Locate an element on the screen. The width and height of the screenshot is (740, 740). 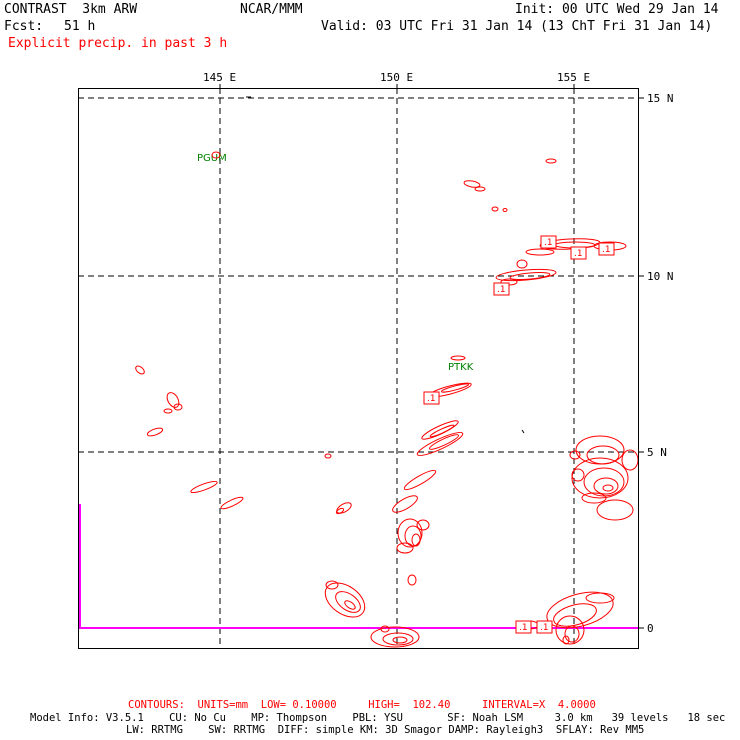
center-label: NCAR/MMM is located at coordinates (271, 9).